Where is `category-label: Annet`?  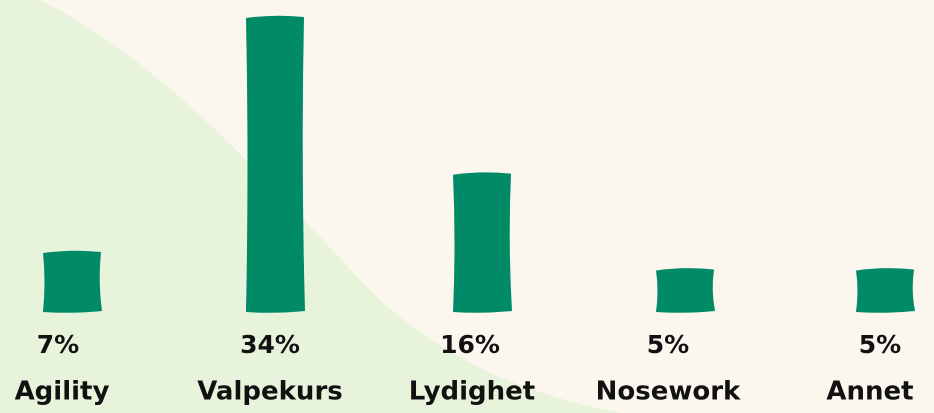 category-label: Annet is located at coordinates (869, 392).